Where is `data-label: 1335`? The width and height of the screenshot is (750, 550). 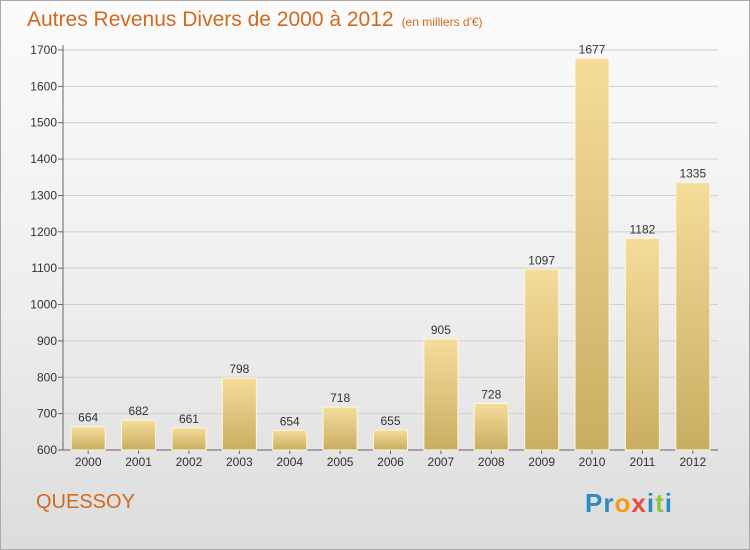
data-label: 1335 is located at coordinates (692, 174).